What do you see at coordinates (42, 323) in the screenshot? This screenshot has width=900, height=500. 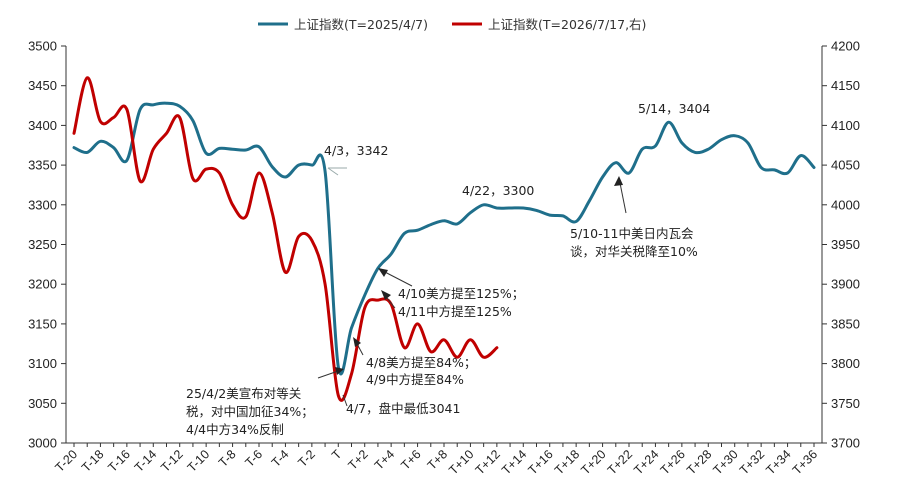 I see `y-tick-label-left: 3150` at bounding box center [42, 323].